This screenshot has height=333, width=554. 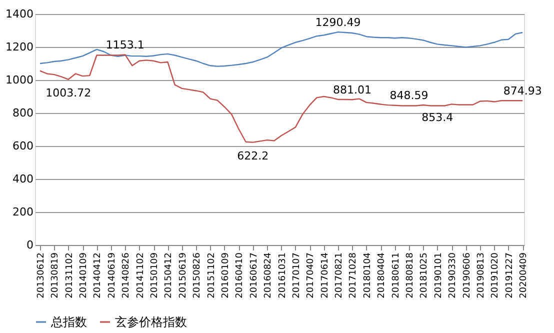 What do you see at coordinates (55, 275) in the screenshot?
I see `x-tick-label: 20130819` at bounding box center [55, 275].